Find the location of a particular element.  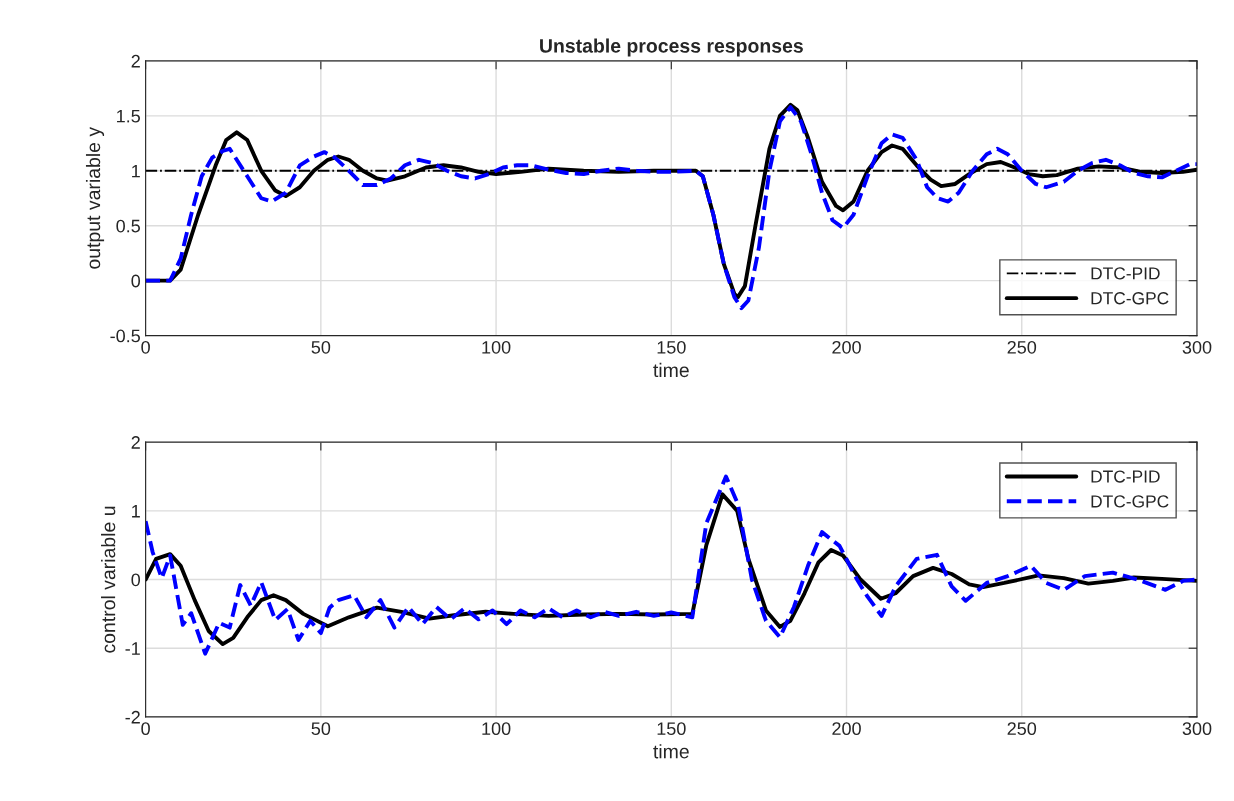

y-tick-label: -2 is located at coordinates (132, 717).